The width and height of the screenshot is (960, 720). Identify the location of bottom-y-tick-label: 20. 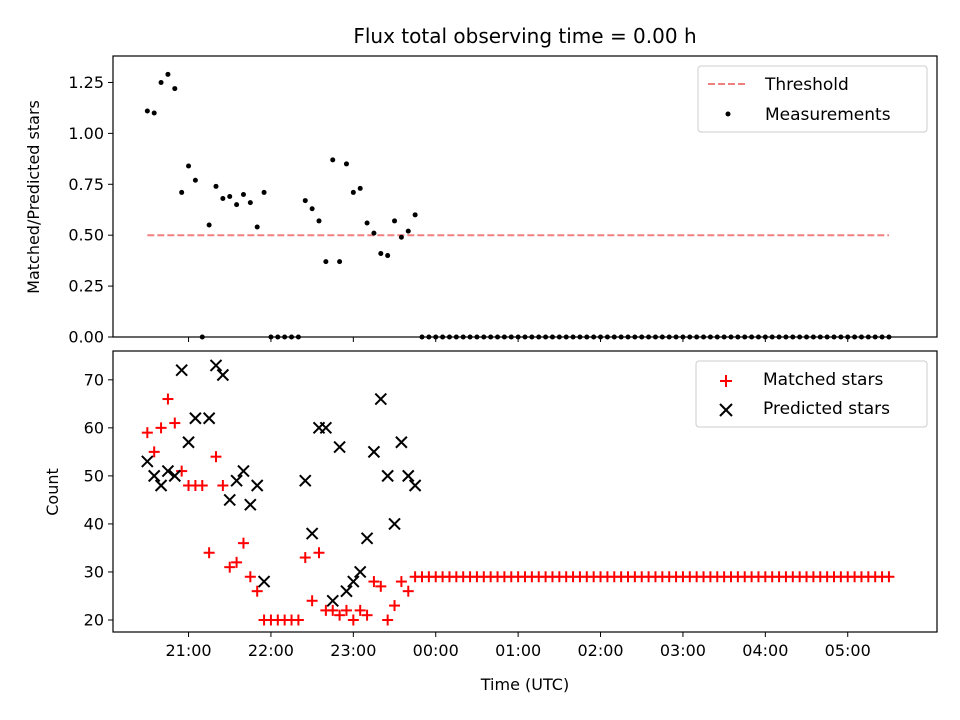
(94, 619).